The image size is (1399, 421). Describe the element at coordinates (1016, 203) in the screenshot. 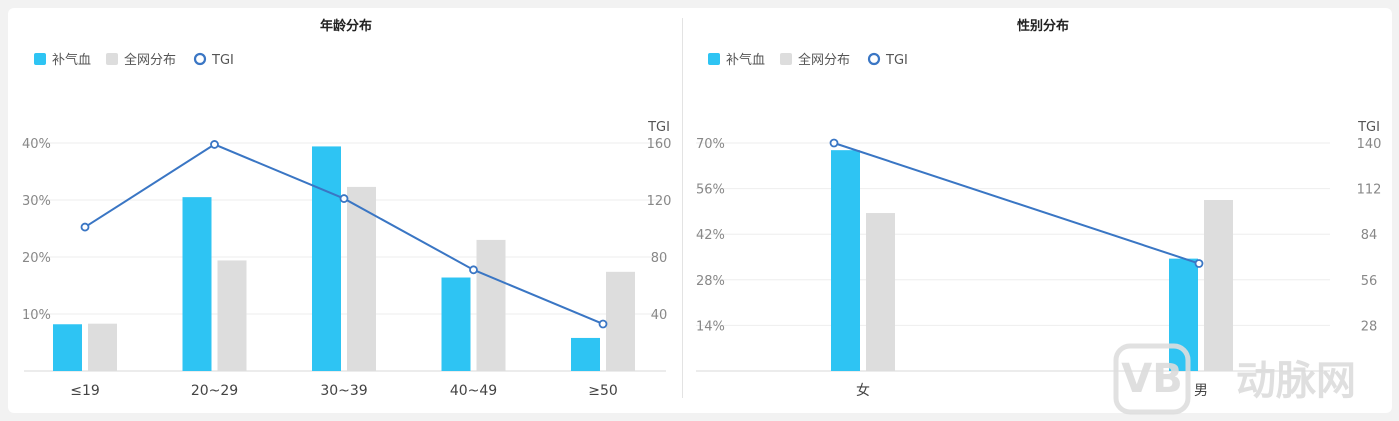

I see `tgi-line` at that location.